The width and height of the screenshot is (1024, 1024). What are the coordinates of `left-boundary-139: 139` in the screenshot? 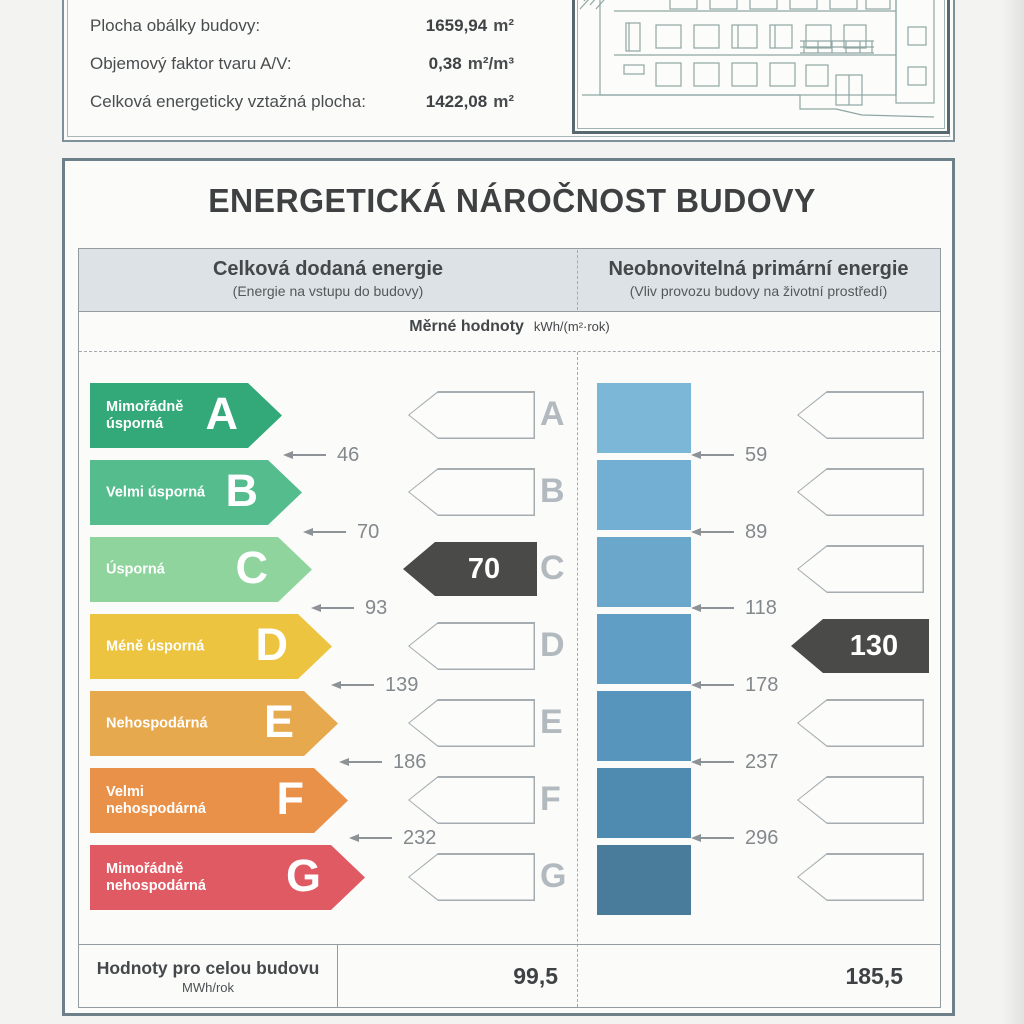 It's located at (375, 684).